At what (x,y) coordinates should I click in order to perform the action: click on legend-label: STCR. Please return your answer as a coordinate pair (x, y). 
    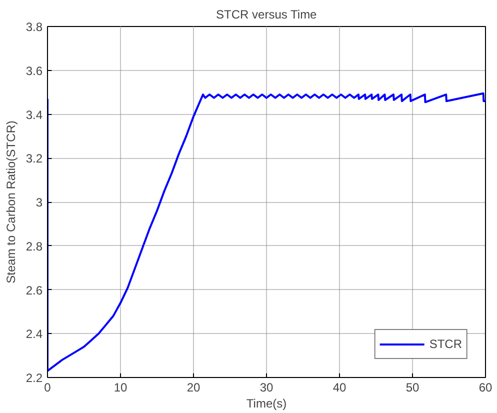
    Looking at the image, I should click on (445, 344).